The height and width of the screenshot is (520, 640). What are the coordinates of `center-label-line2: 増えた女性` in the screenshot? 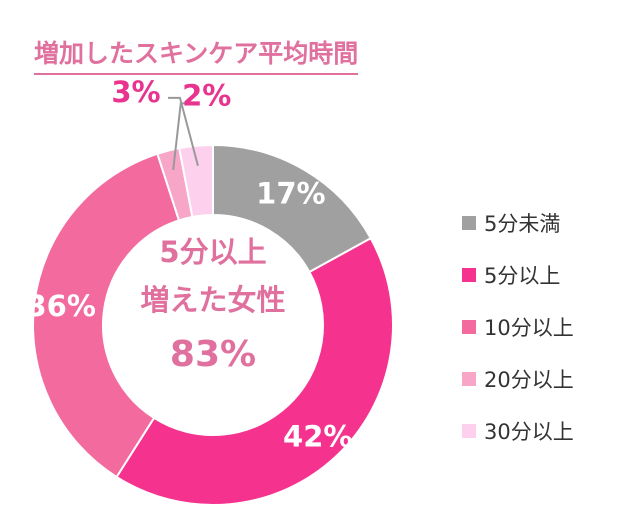 It's located at (212, 300).